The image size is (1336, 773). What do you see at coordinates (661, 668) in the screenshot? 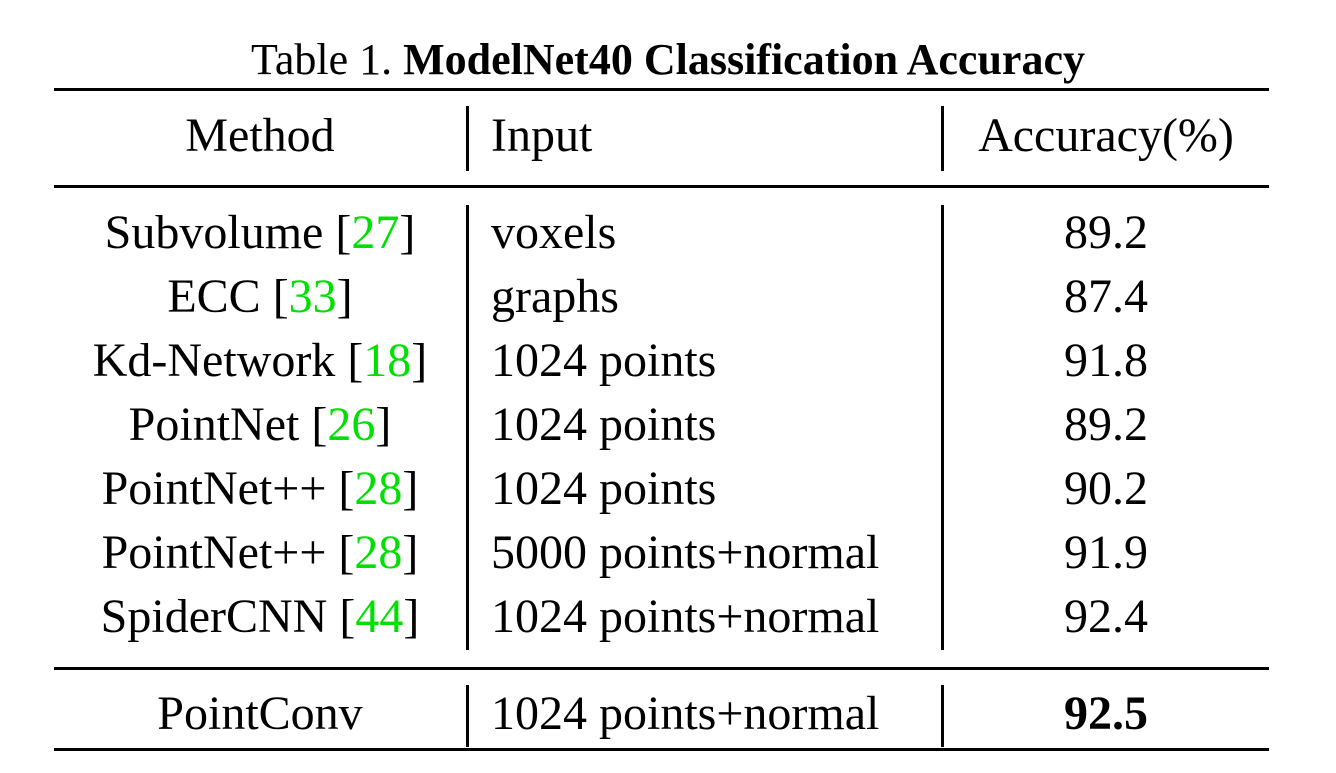
I see `mid-rule` at bounding box center [661, 668].